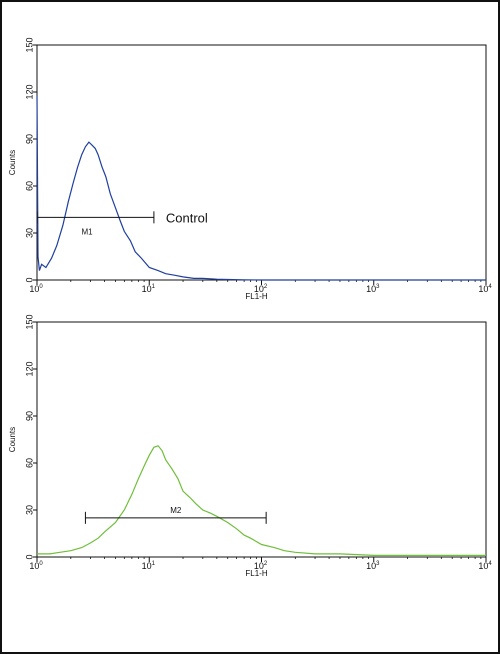 The image size is (500, 654). I want to click on sample-annotation: Control, so click(187, 217).